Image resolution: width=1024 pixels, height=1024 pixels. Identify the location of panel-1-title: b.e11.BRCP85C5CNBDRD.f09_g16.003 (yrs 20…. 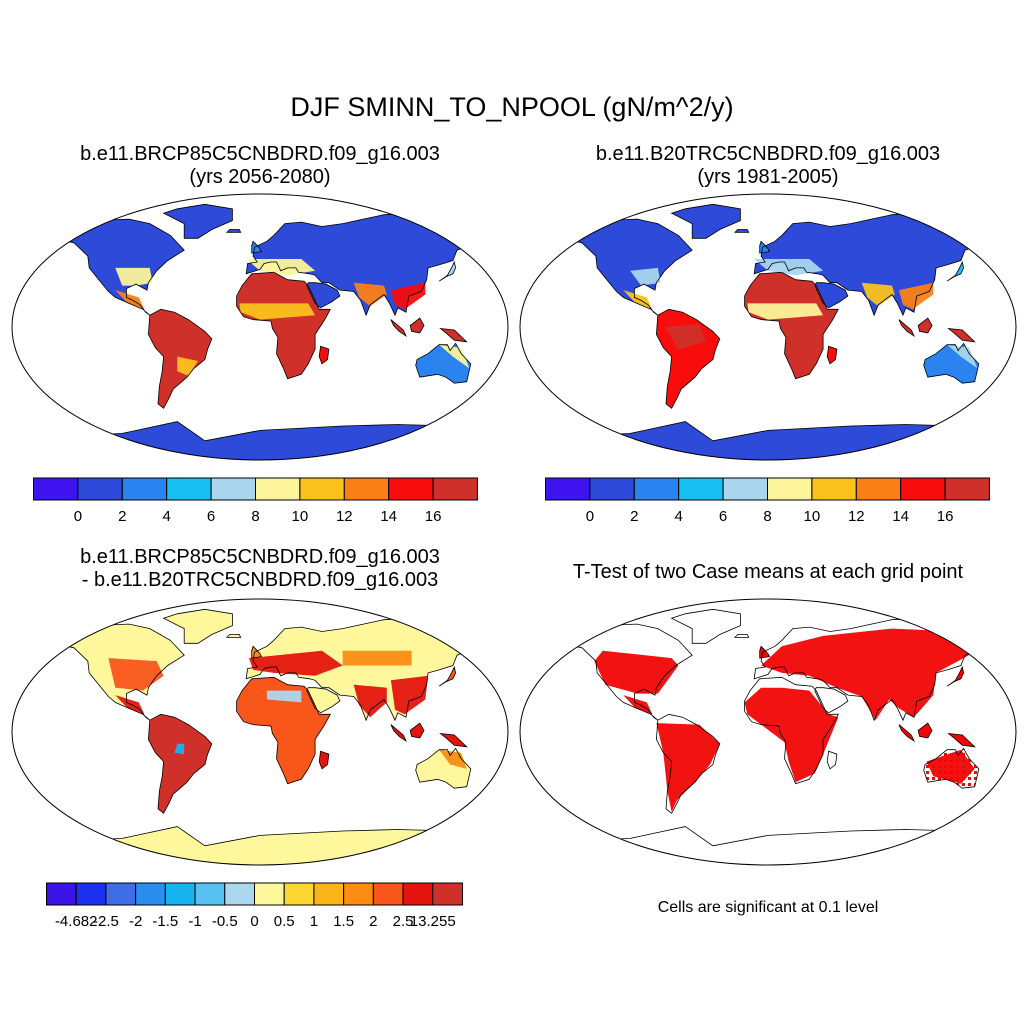
(260, 166).